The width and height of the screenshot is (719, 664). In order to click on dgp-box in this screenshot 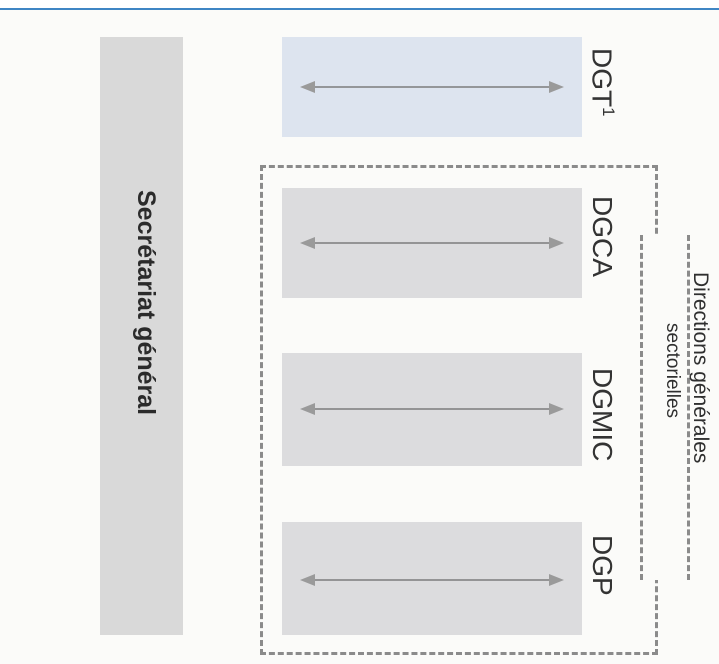, I will do `click(432, 578)`.